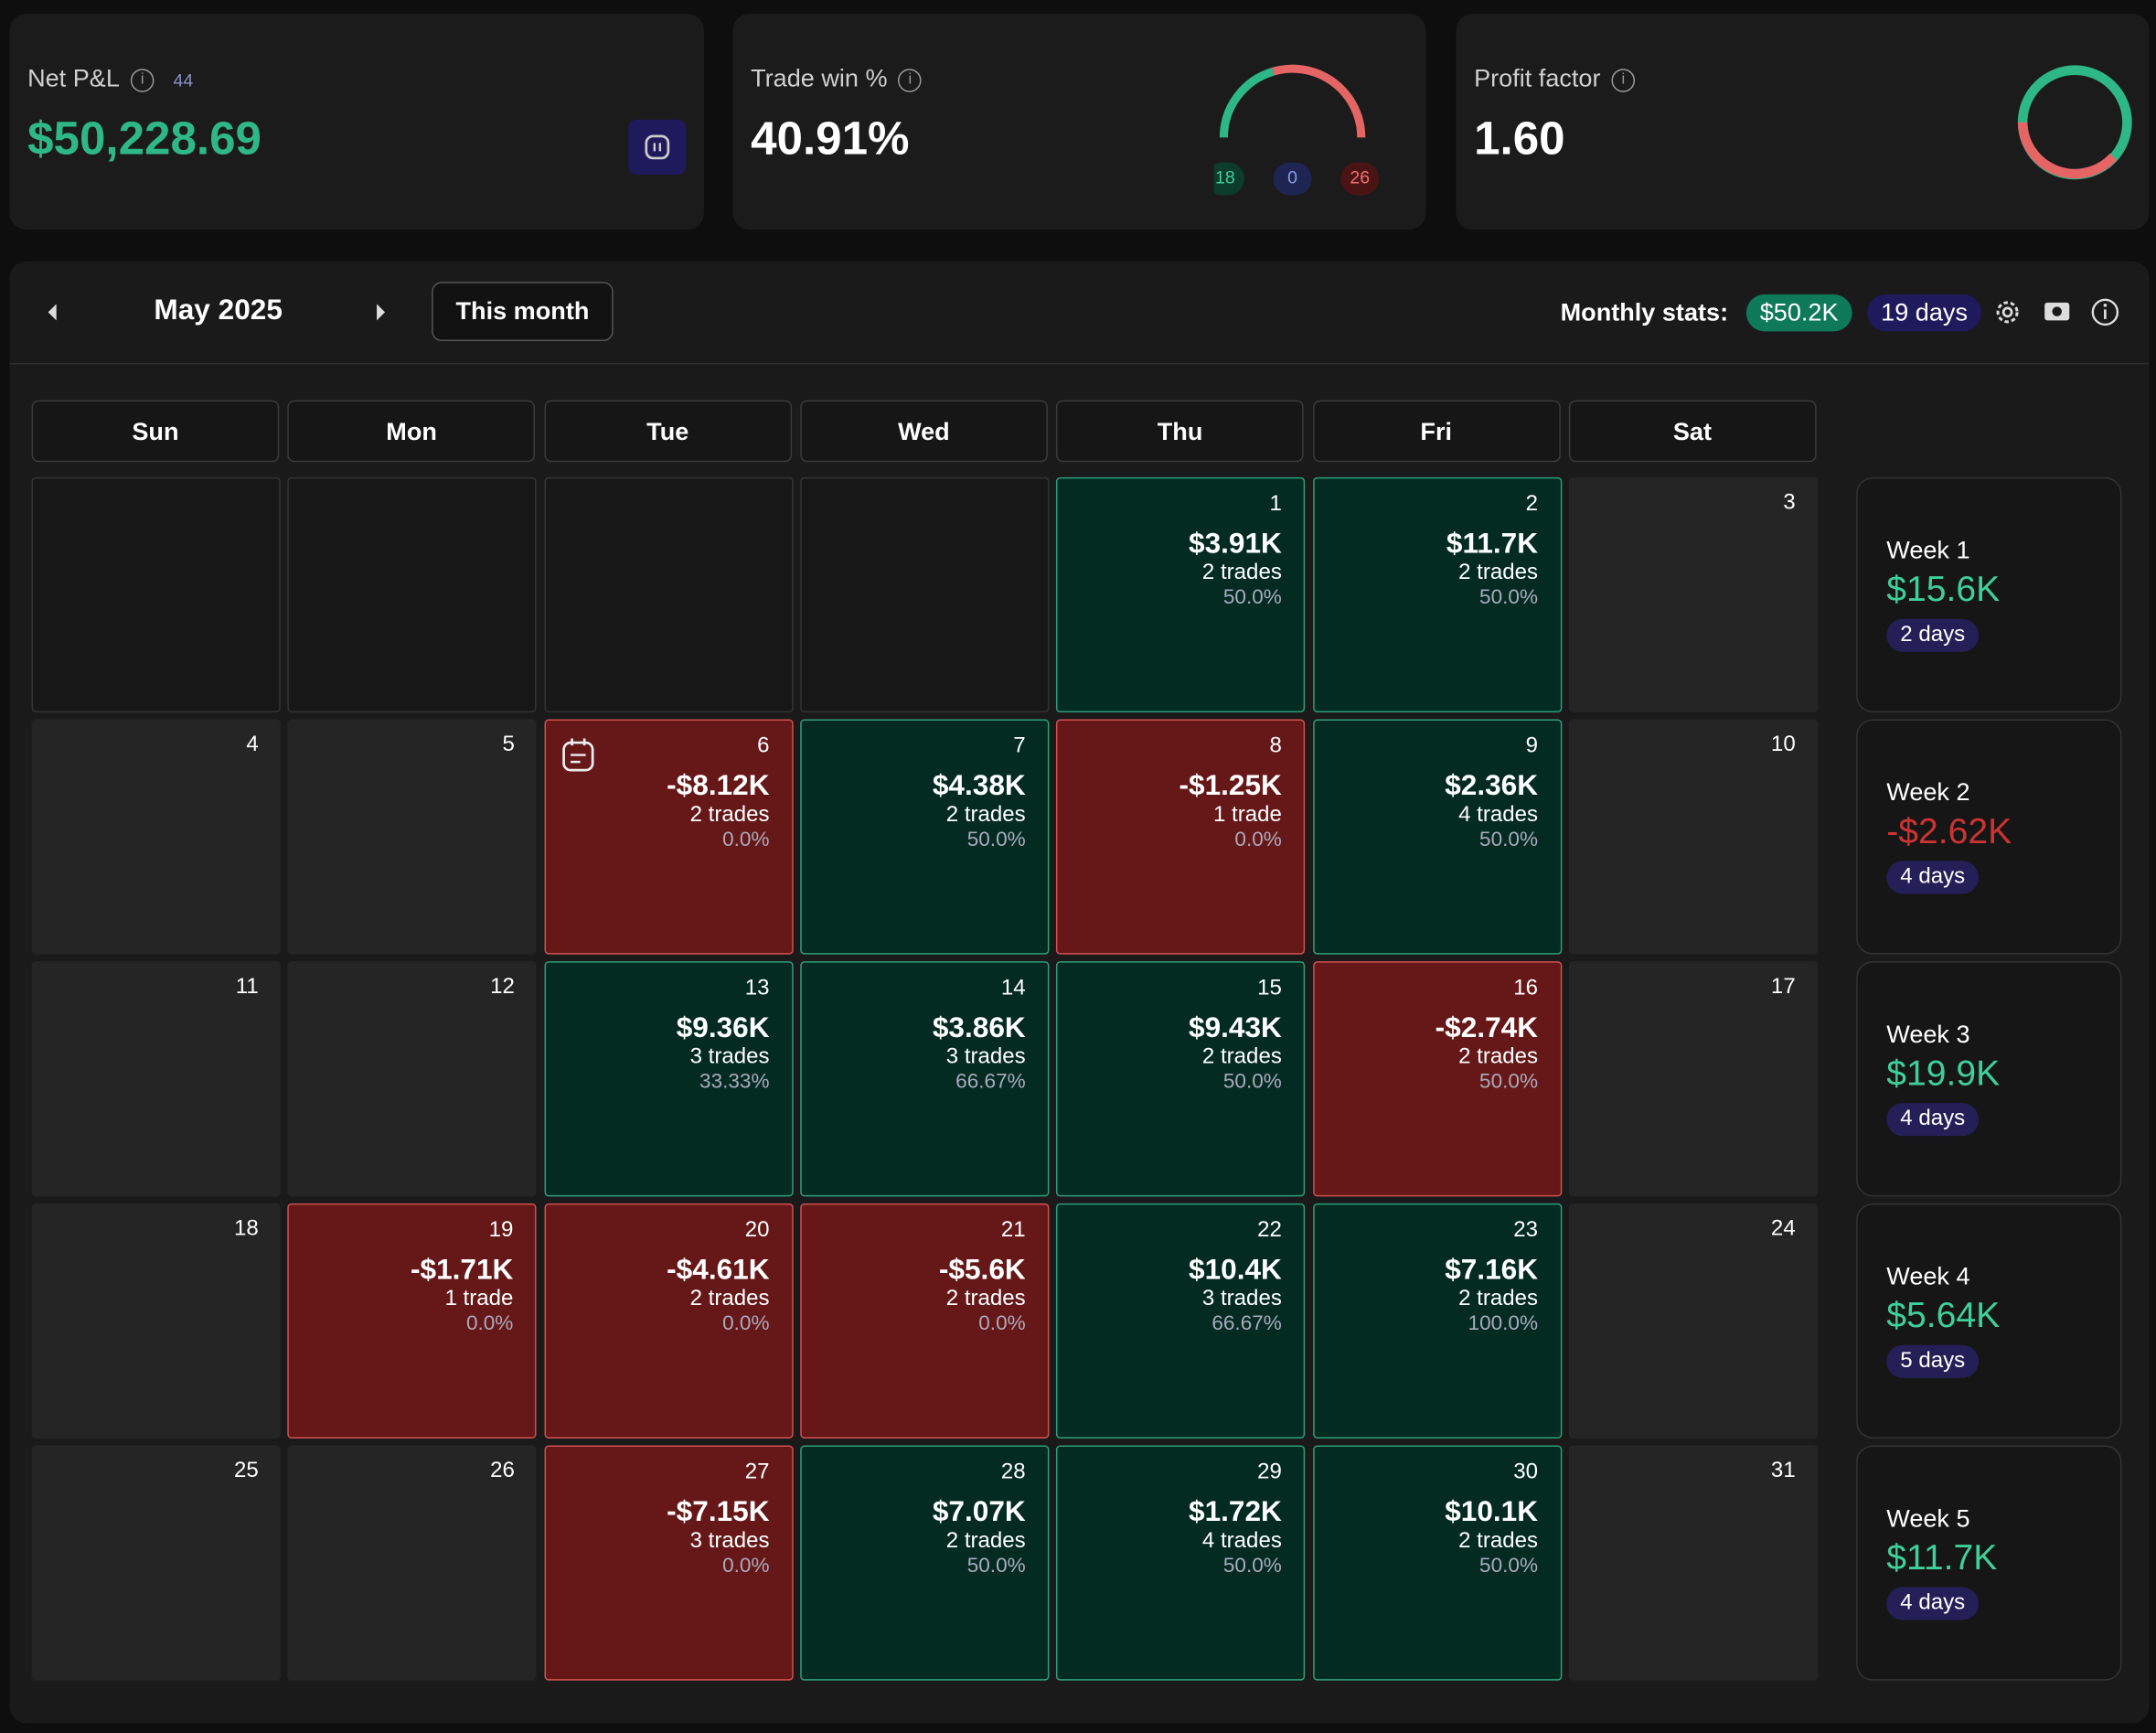 The width and height of the screenshot is (2156, 1733). What do you see at coordinates (1492, 544) in the screenshot?
I see `day-pnl: $11.7K` at bounding box center [1492, 544].